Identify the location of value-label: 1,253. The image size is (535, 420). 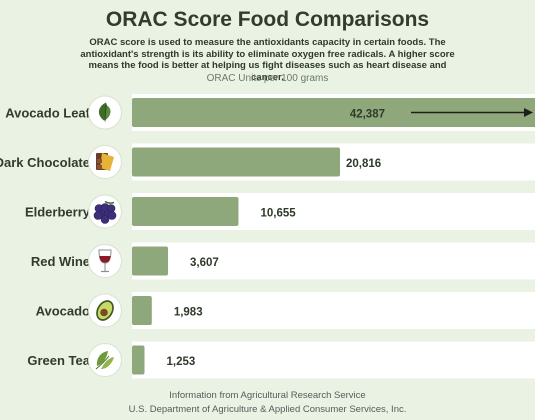
(181, 362).